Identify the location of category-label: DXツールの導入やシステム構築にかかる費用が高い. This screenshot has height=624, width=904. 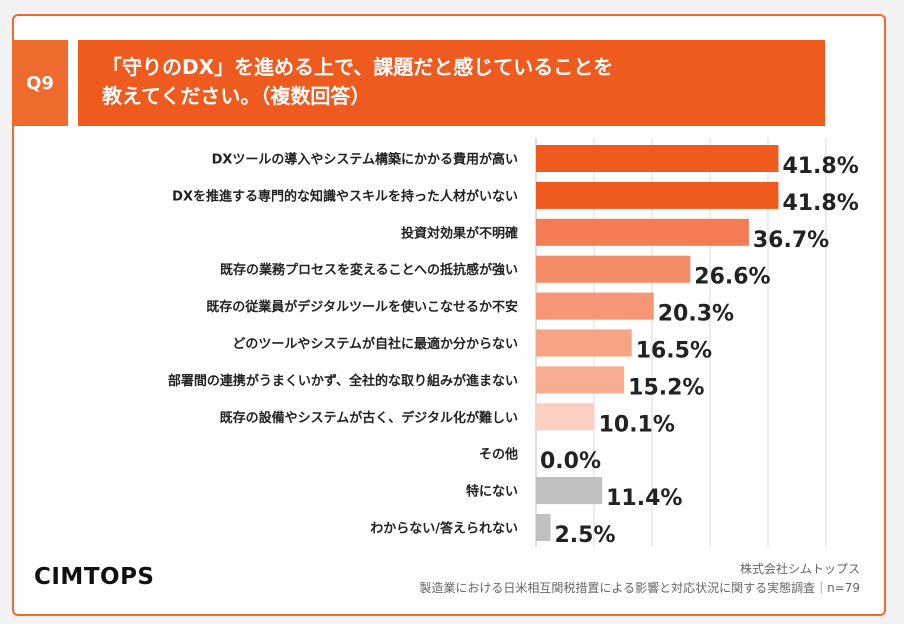
(365, 160).